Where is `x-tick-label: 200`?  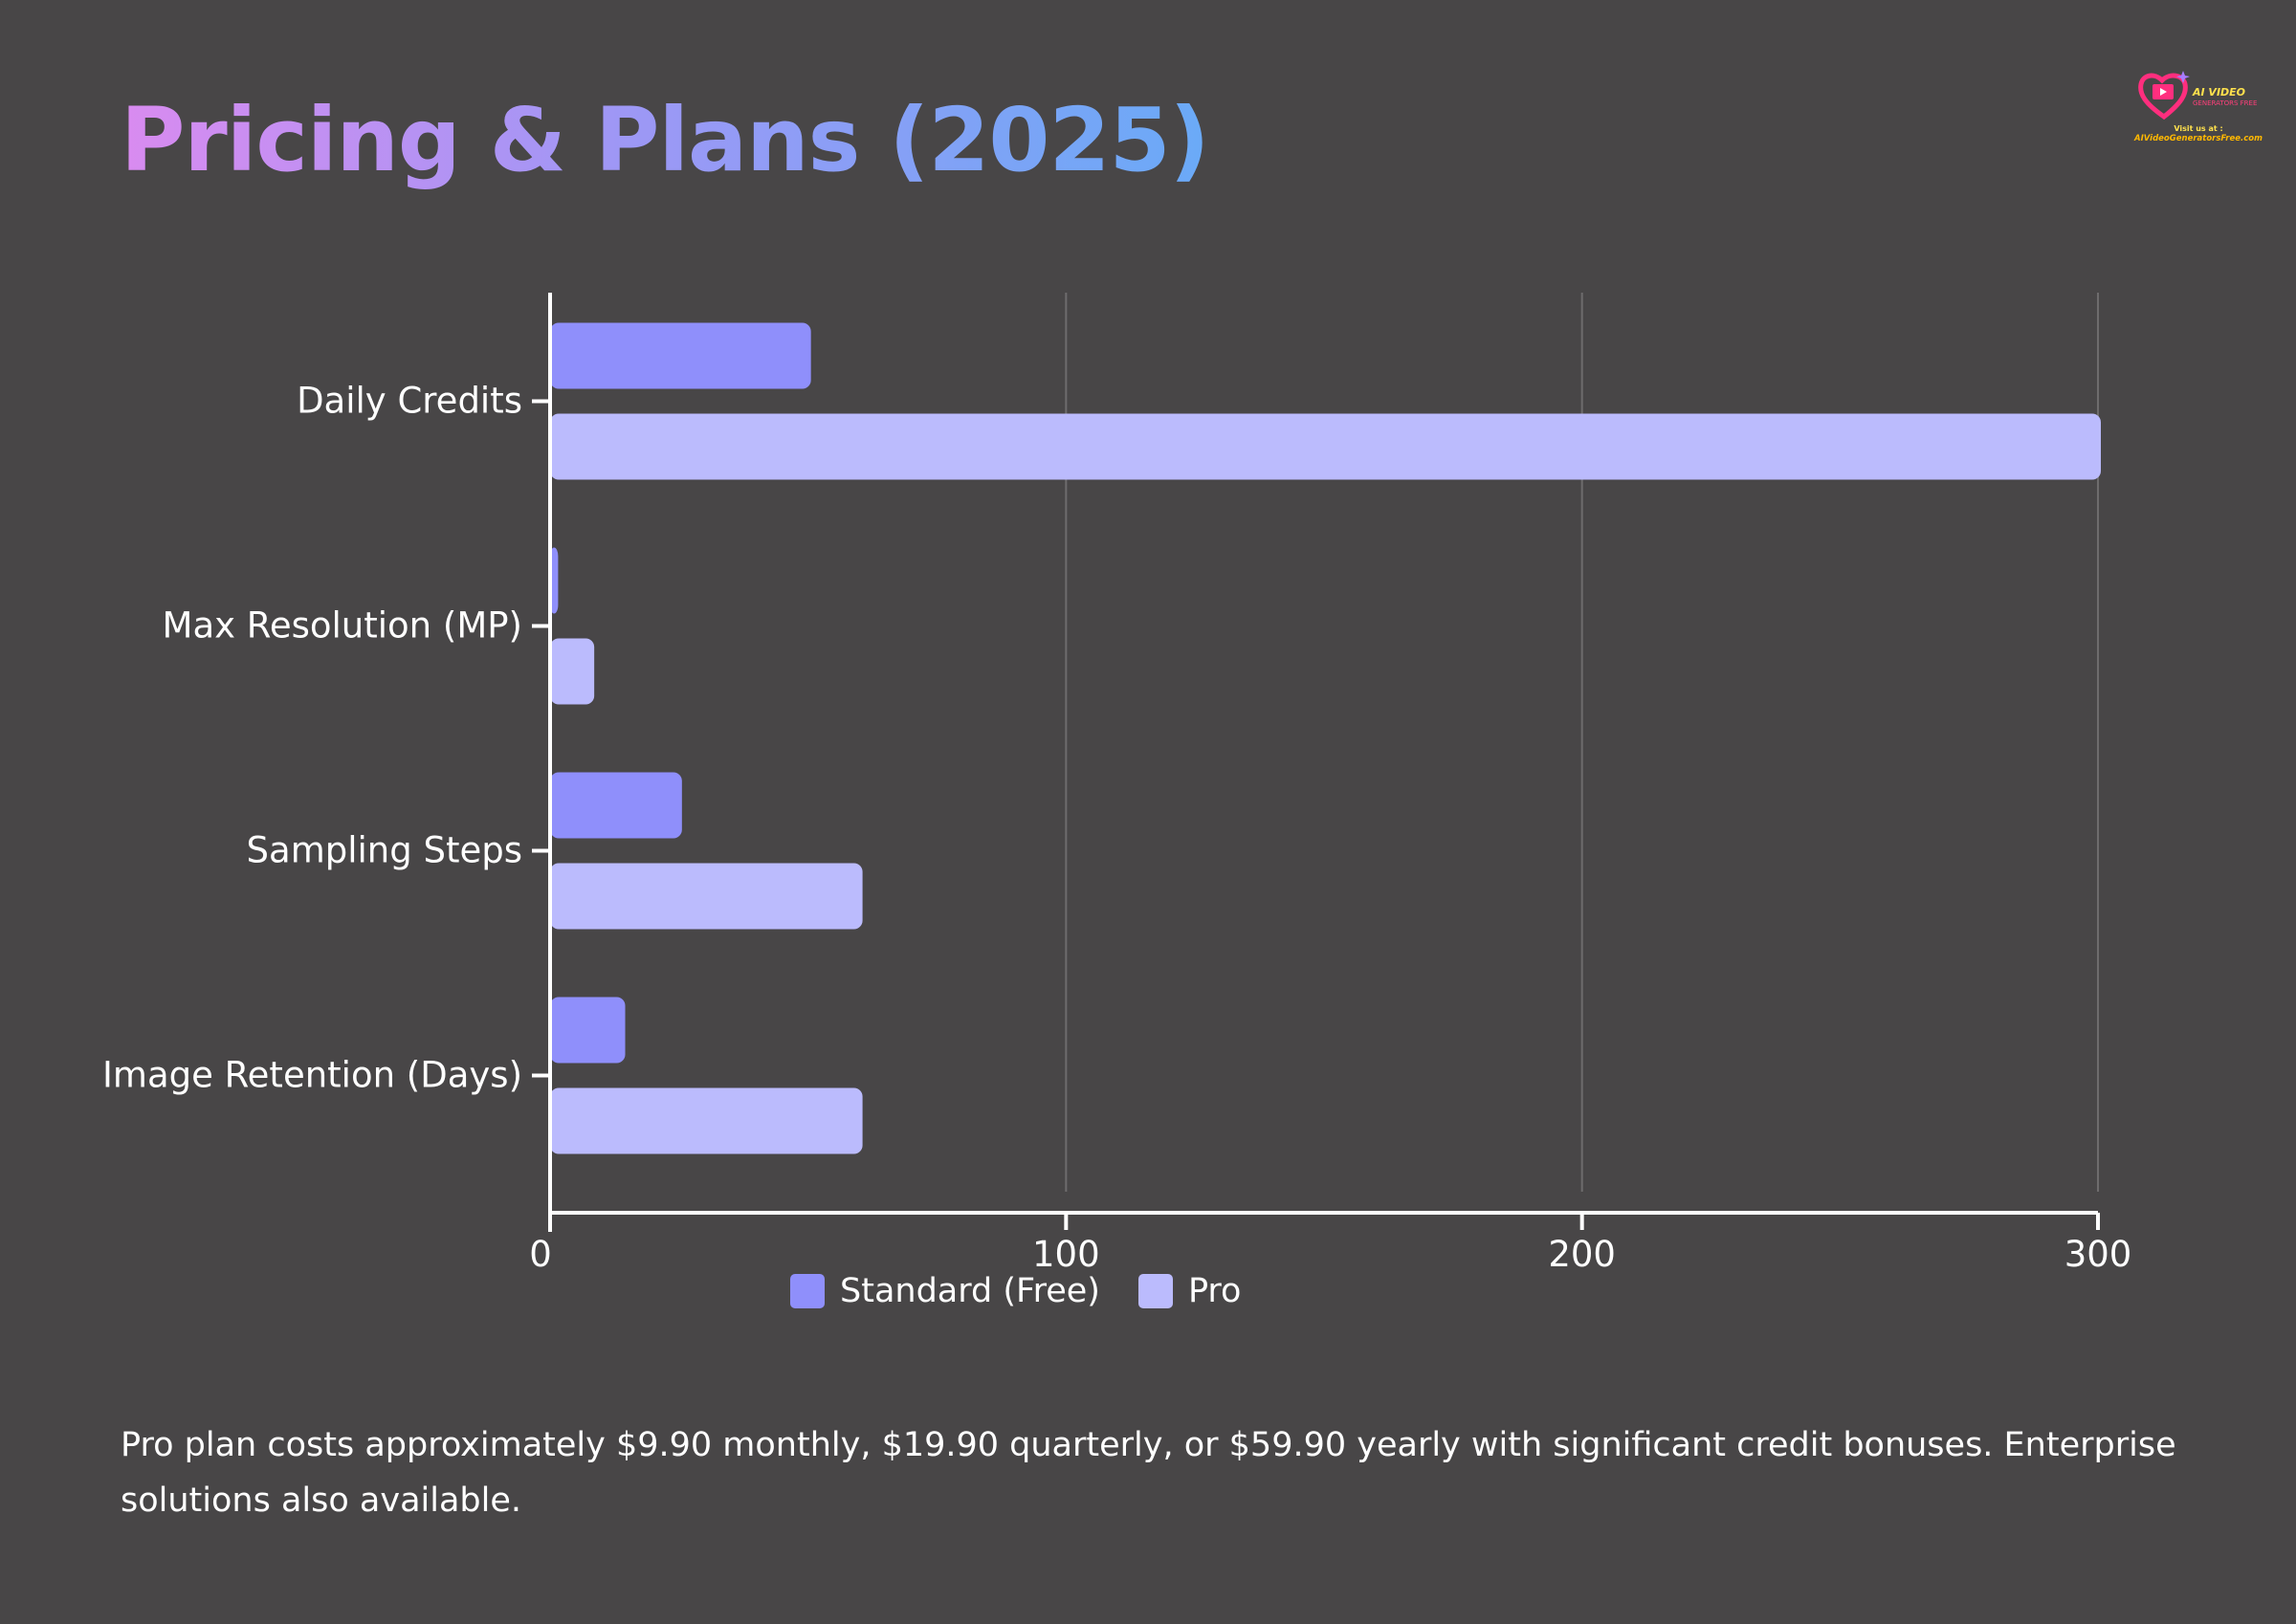
x-tick-label: 200 is located at coordinates (1582, 1254).